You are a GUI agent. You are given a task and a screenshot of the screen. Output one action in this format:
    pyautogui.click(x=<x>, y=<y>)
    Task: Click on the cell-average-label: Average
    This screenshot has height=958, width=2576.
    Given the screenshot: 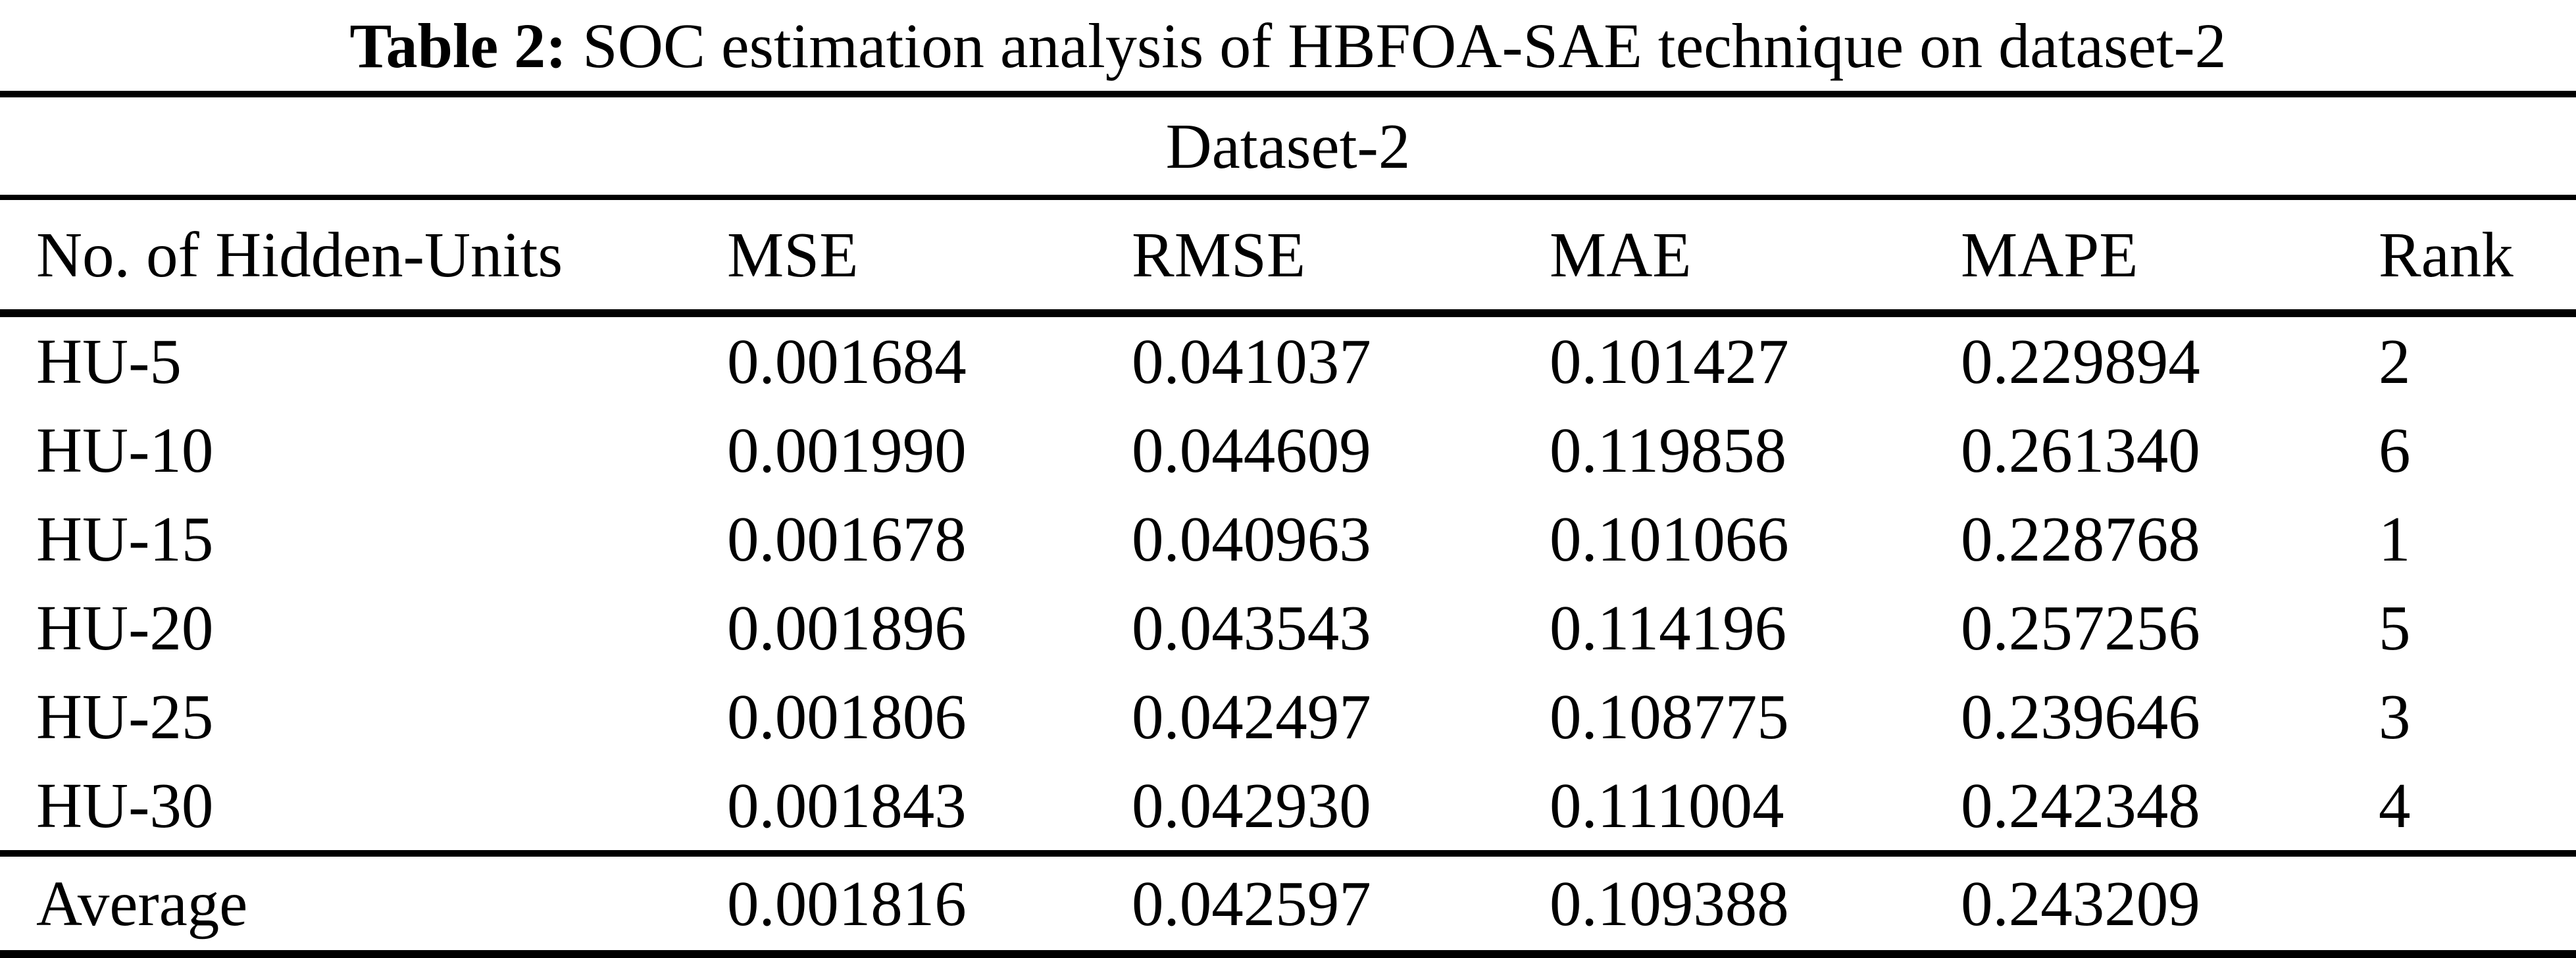 What is the action you would take?
    pyautogui.click(x=142, y=903)
    